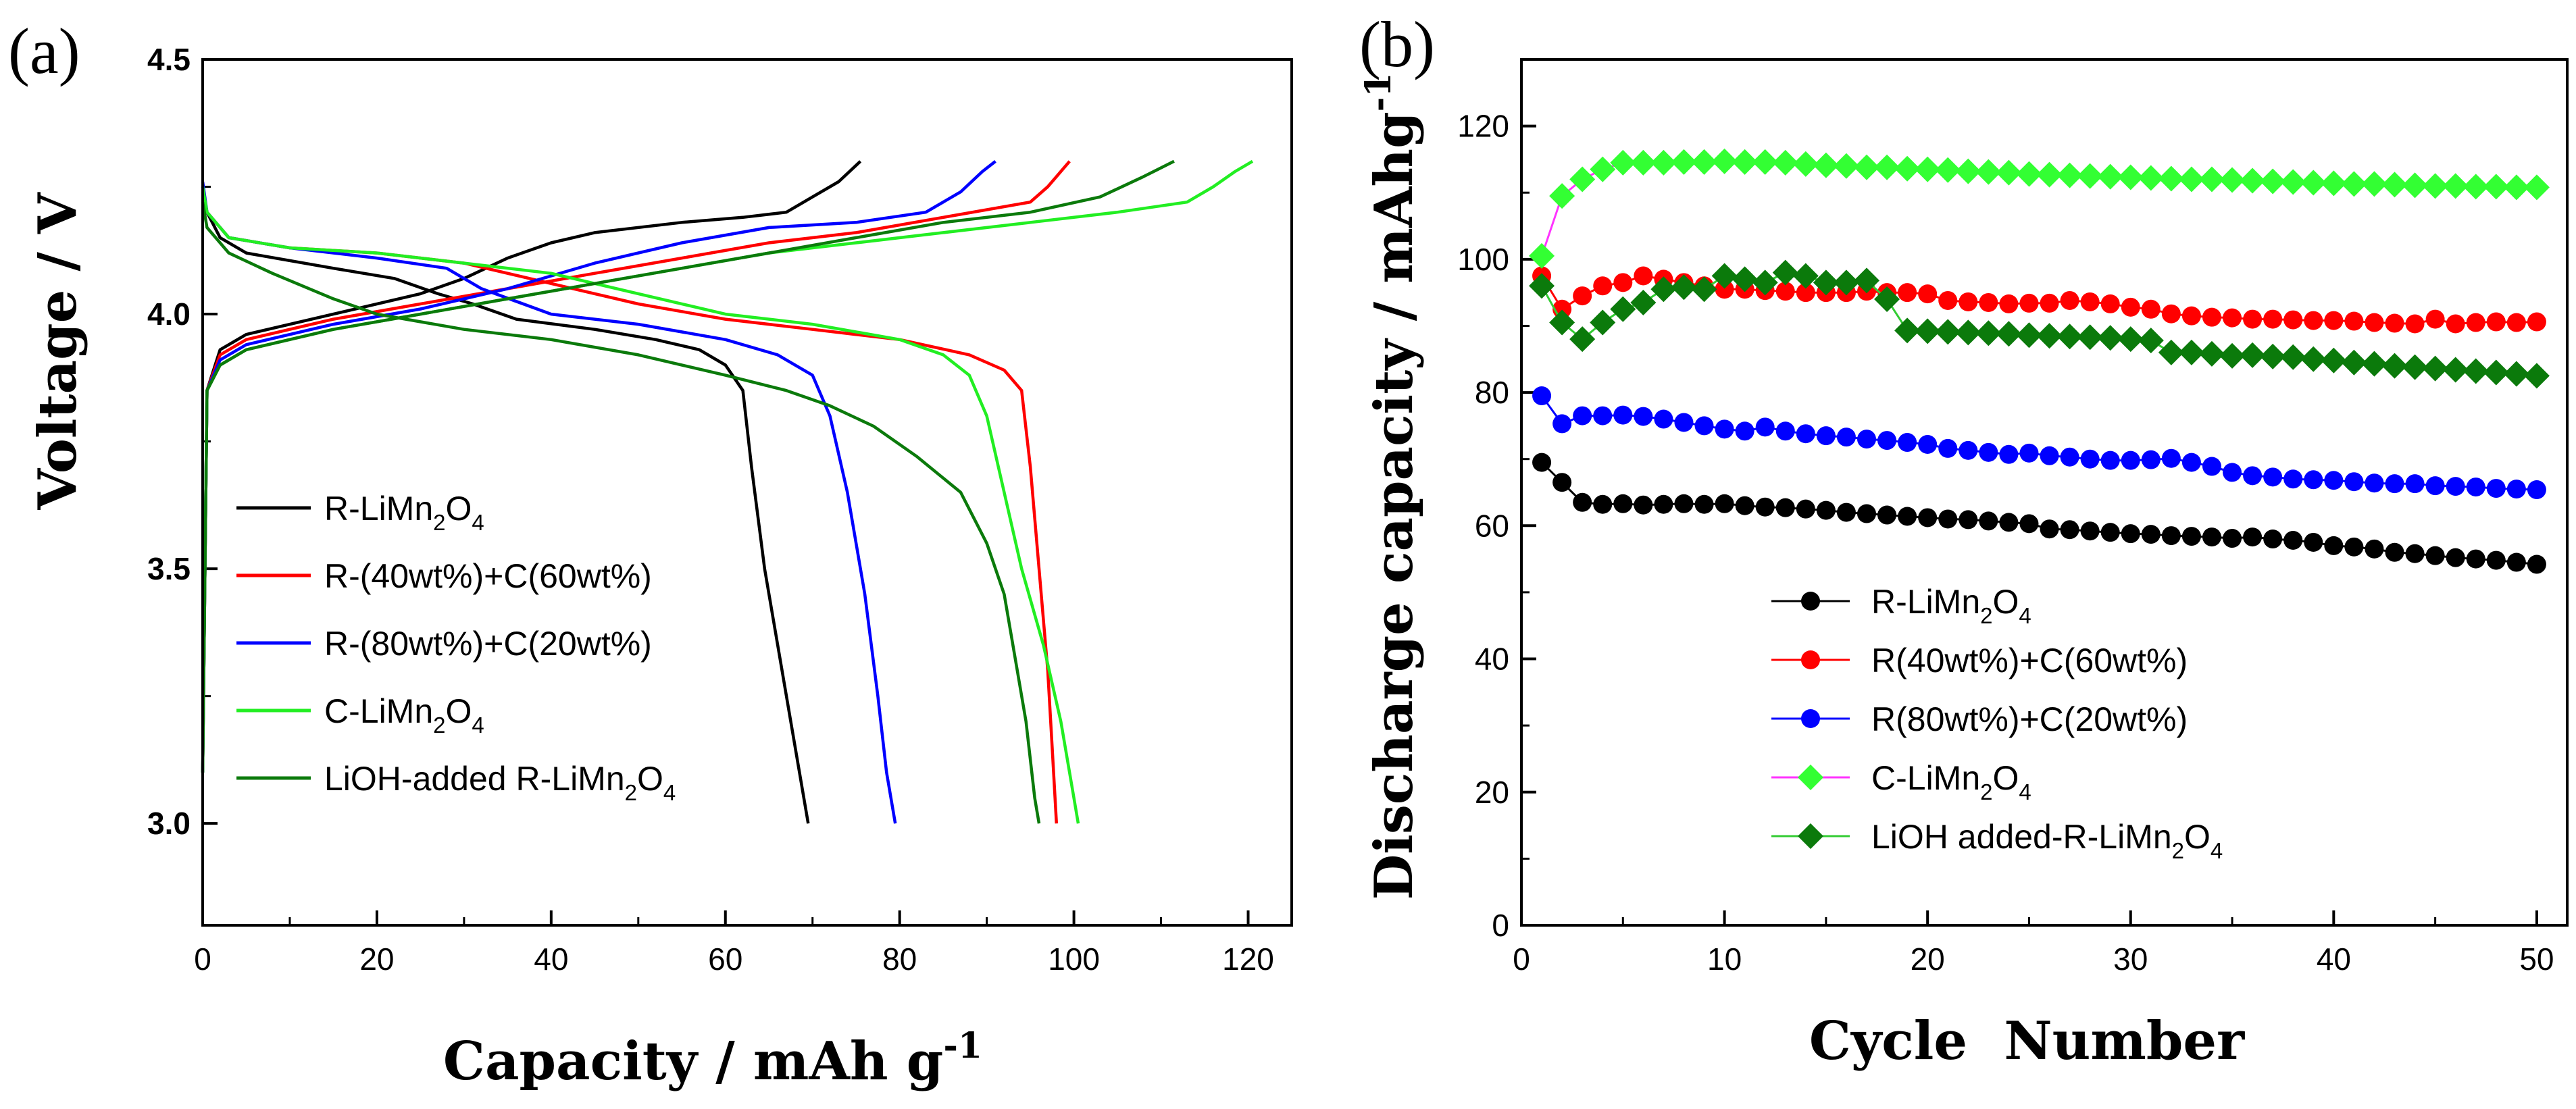 Image resolution: width=2576 pixels, height=1109 pixels. Describe the element at coordinates (551, 959) in the screenshot. I see `panel-a-xtick-label: 40` at that location.